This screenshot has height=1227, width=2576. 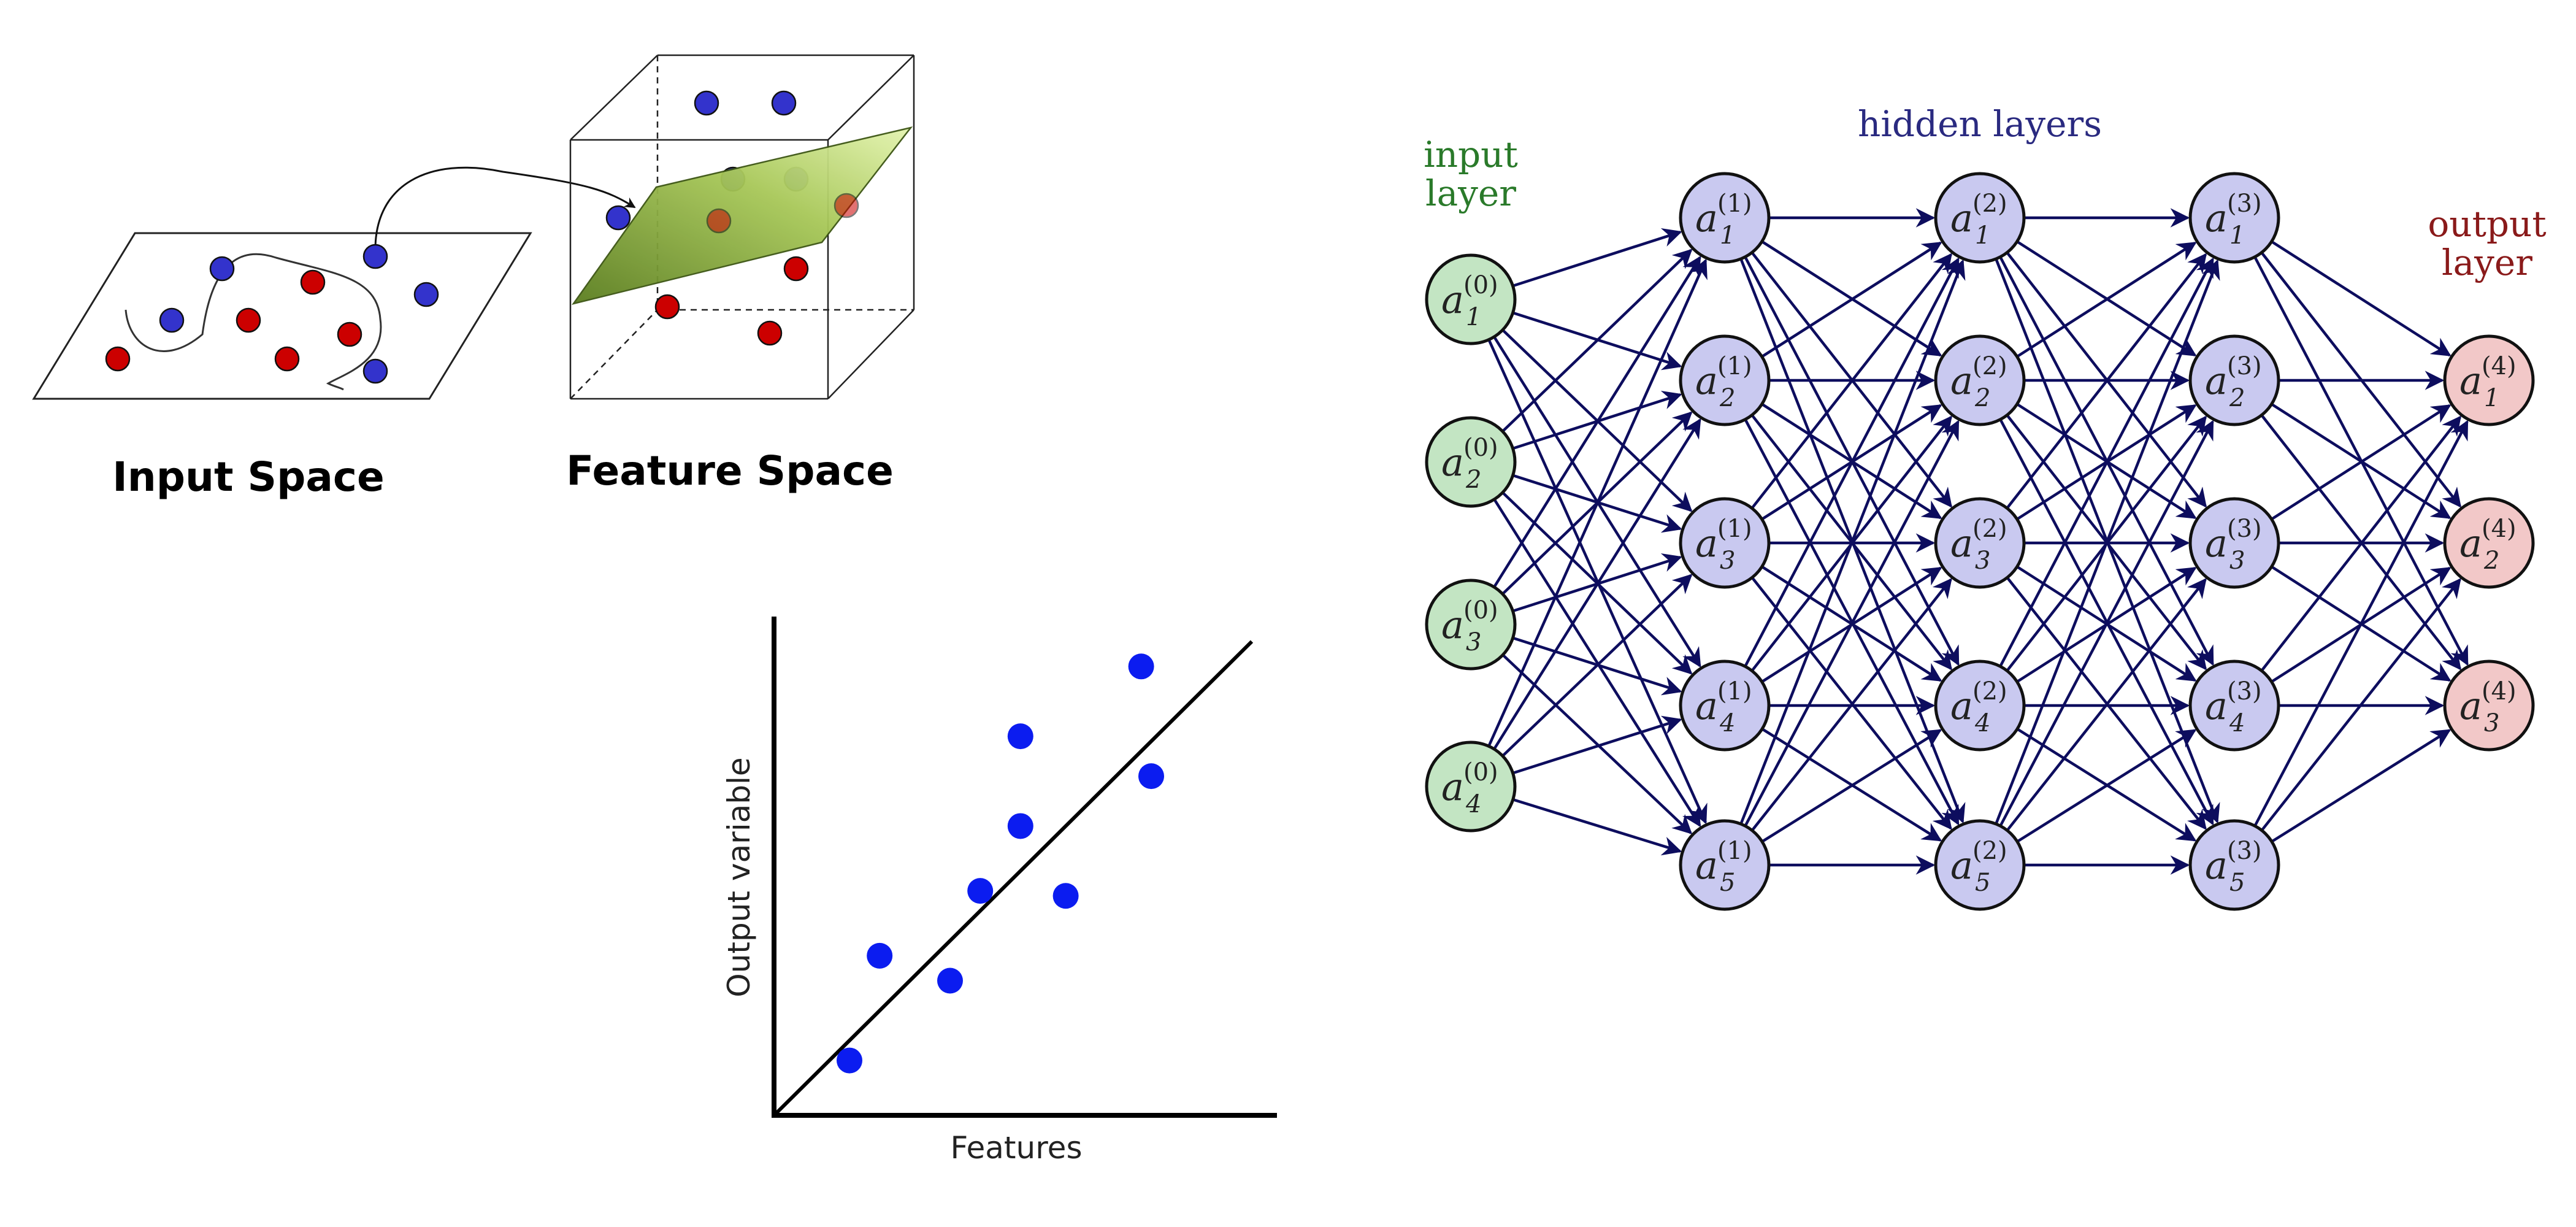 I want to click on nn-node-output: a 1 (4), so click(x=2489, y=380).